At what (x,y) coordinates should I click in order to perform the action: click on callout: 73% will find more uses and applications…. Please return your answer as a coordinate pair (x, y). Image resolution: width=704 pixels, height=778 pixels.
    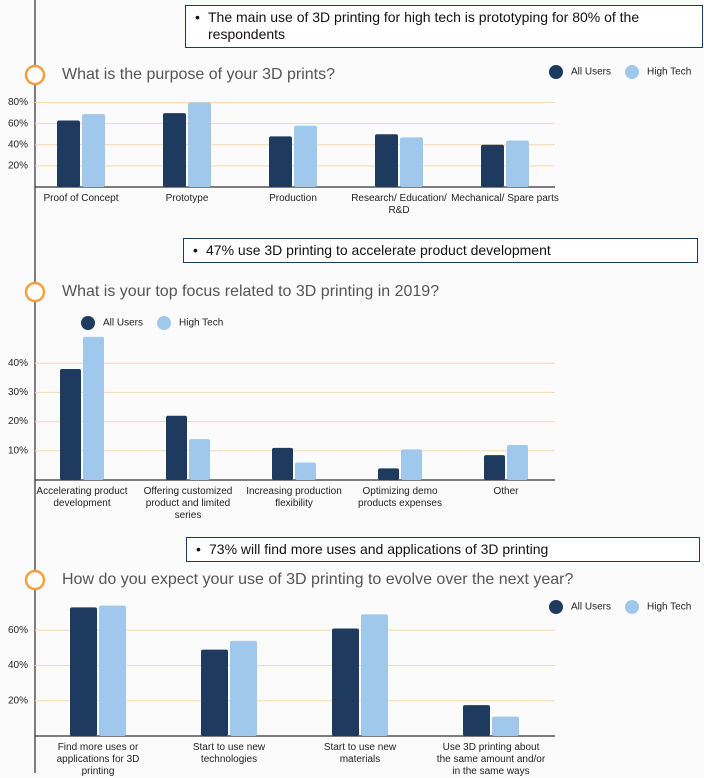
    Looking at the image, I should click on (443, 549).